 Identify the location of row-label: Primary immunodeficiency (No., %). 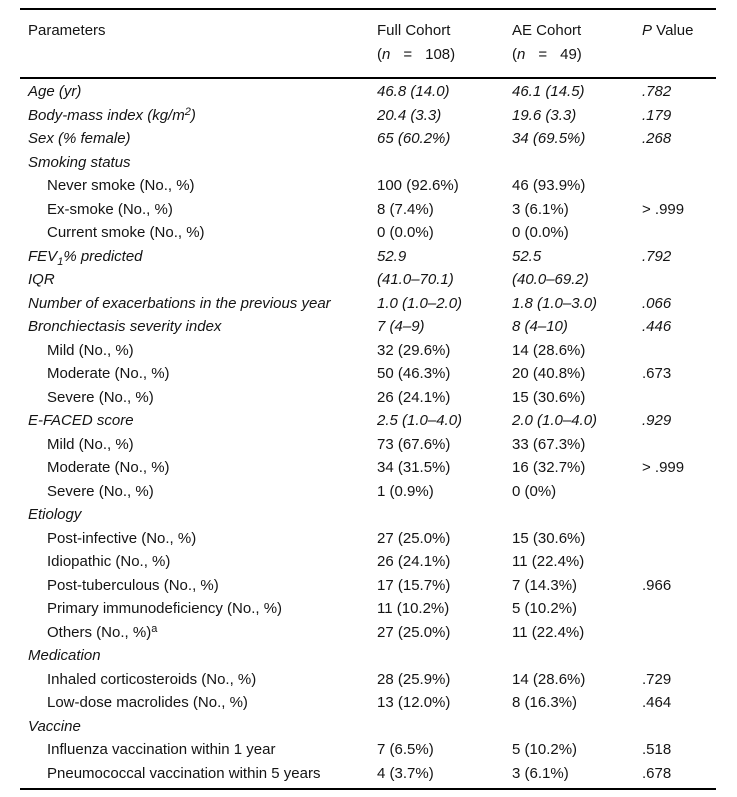
(165, 609).